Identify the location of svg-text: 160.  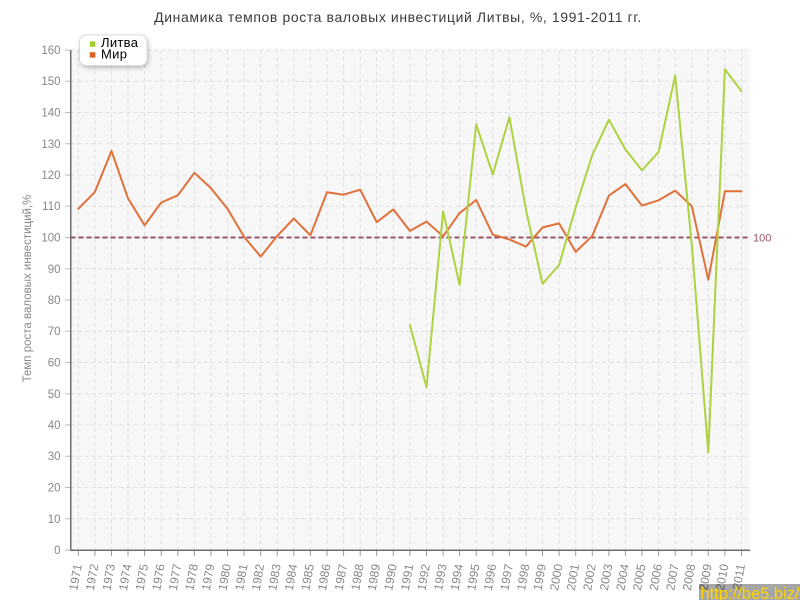
(50, 51).